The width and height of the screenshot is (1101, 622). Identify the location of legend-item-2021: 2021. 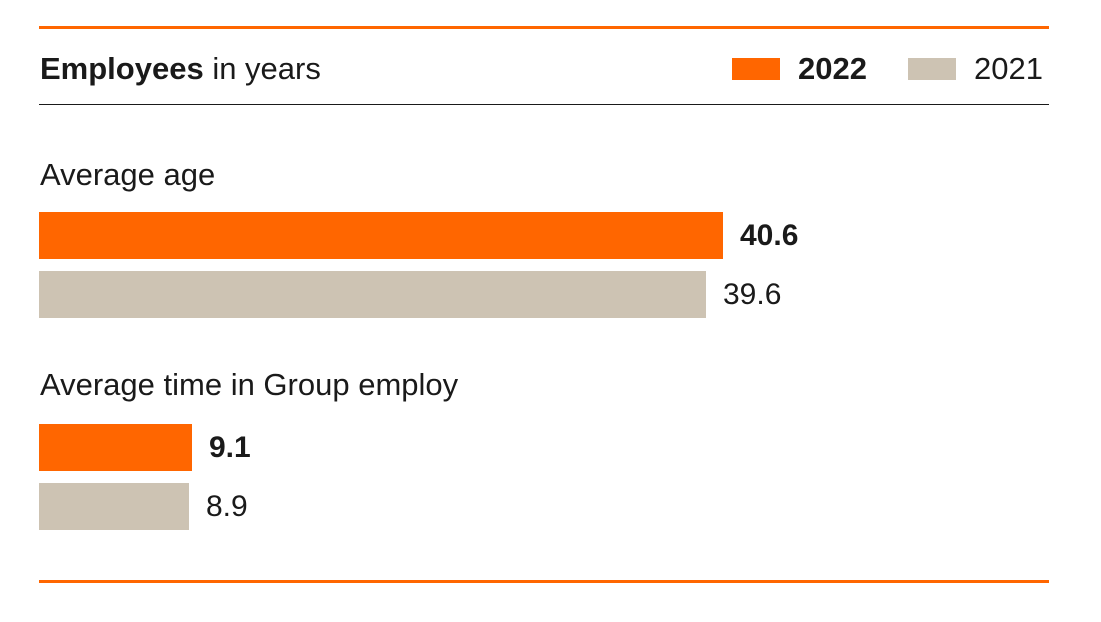
(975, 69).